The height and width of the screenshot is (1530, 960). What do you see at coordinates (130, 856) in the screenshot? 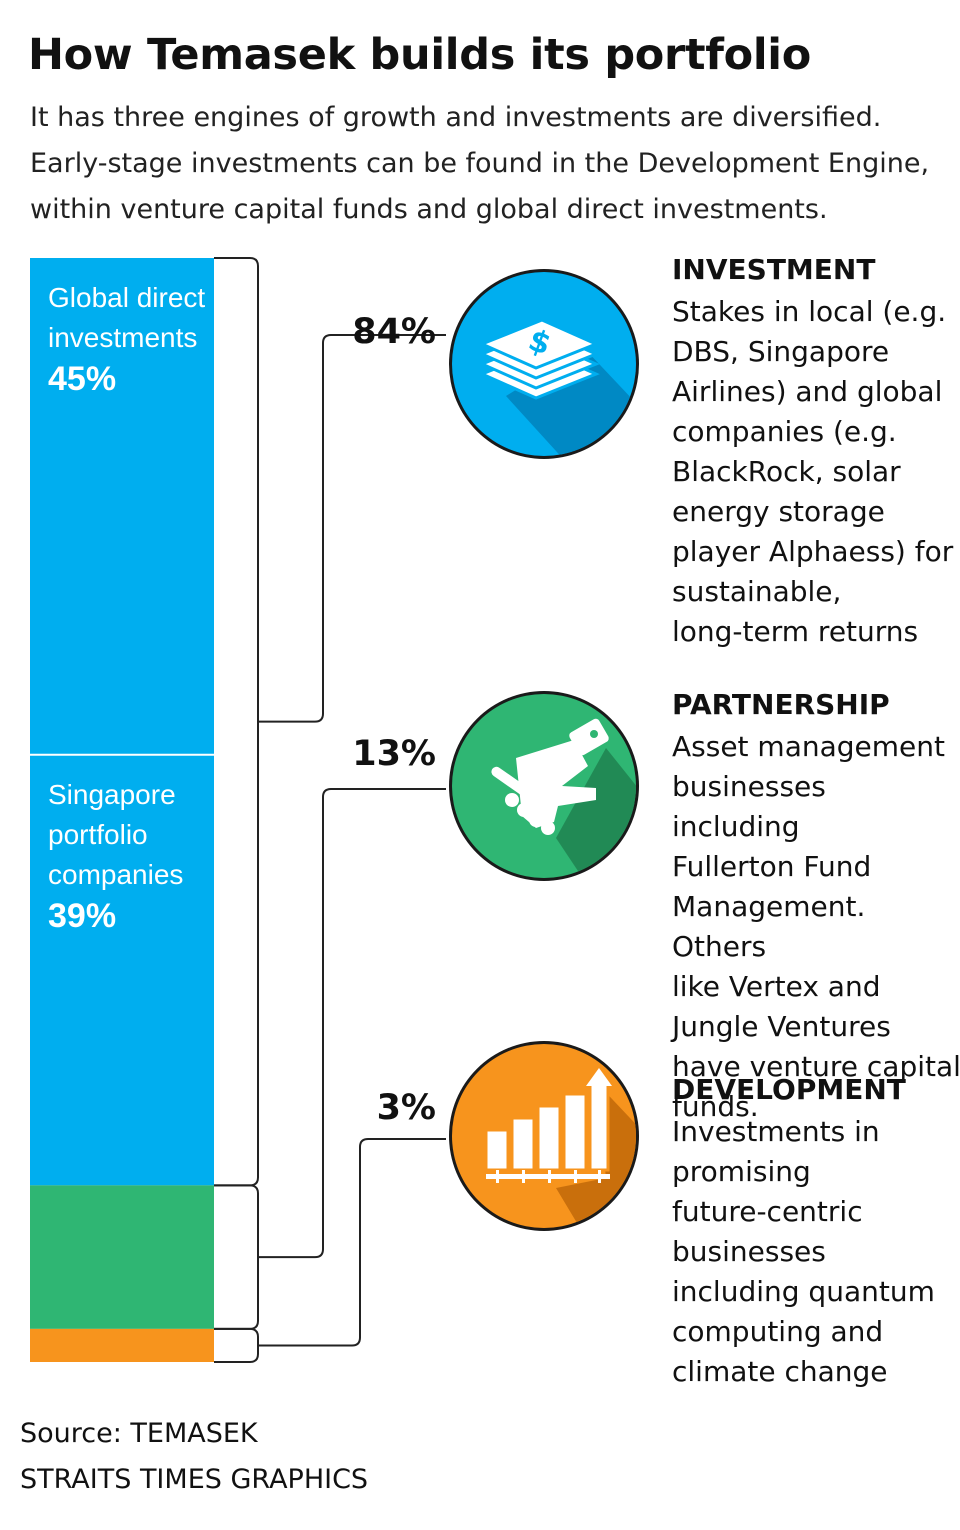
I see `segment-label-singapore-portfolio: Singapore portfolio companies 39%` at bounding box center [130, 856].